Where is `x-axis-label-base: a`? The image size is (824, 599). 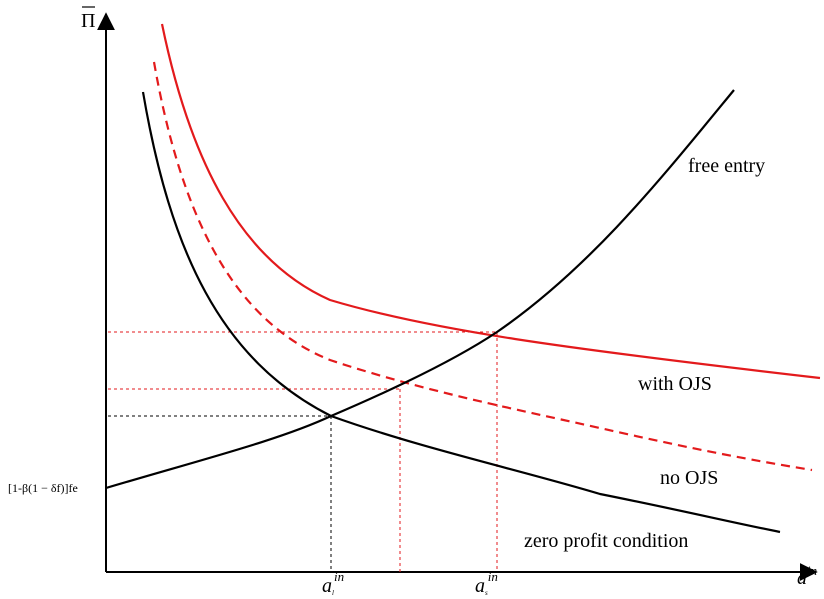 x-axis-label-base: a is located at coordinates (802, 578).